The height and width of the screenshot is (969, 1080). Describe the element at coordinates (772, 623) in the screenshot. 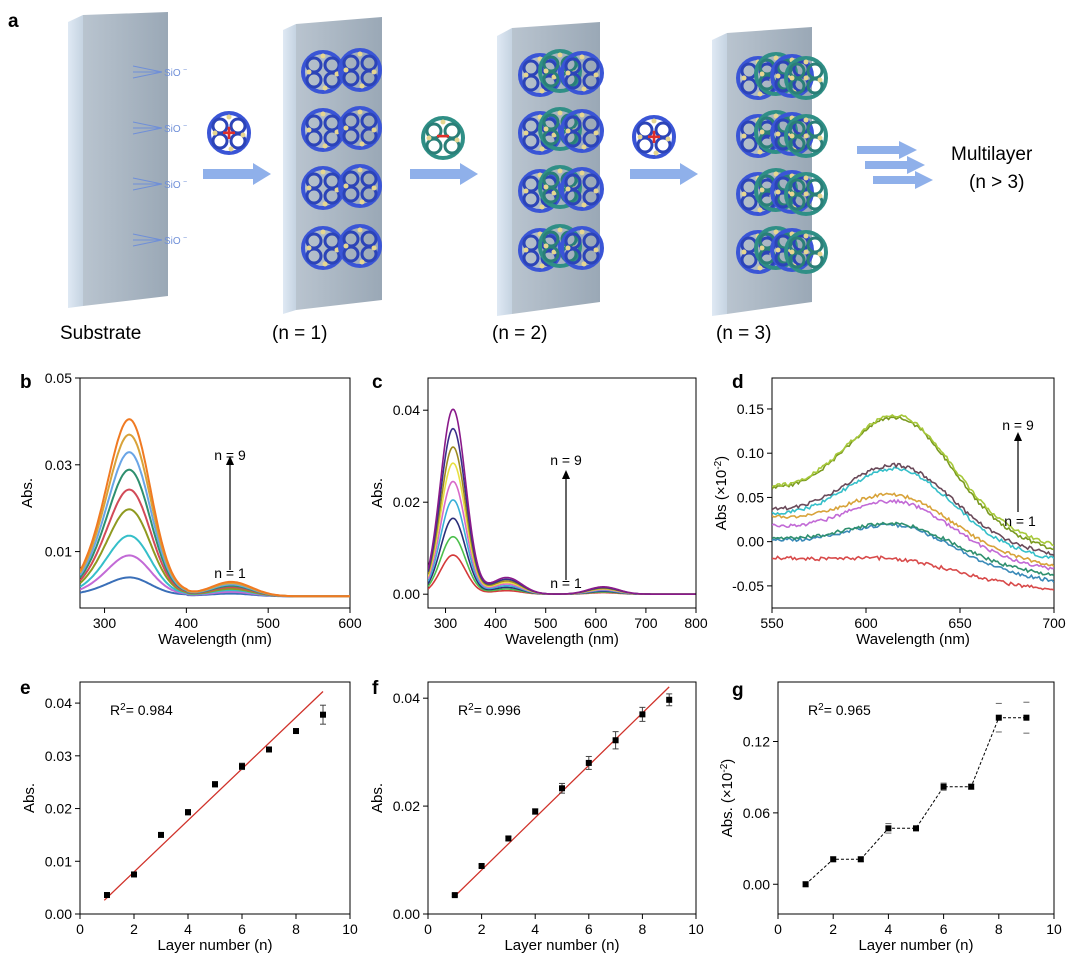

I see `x-tick-label: 550` at that location.